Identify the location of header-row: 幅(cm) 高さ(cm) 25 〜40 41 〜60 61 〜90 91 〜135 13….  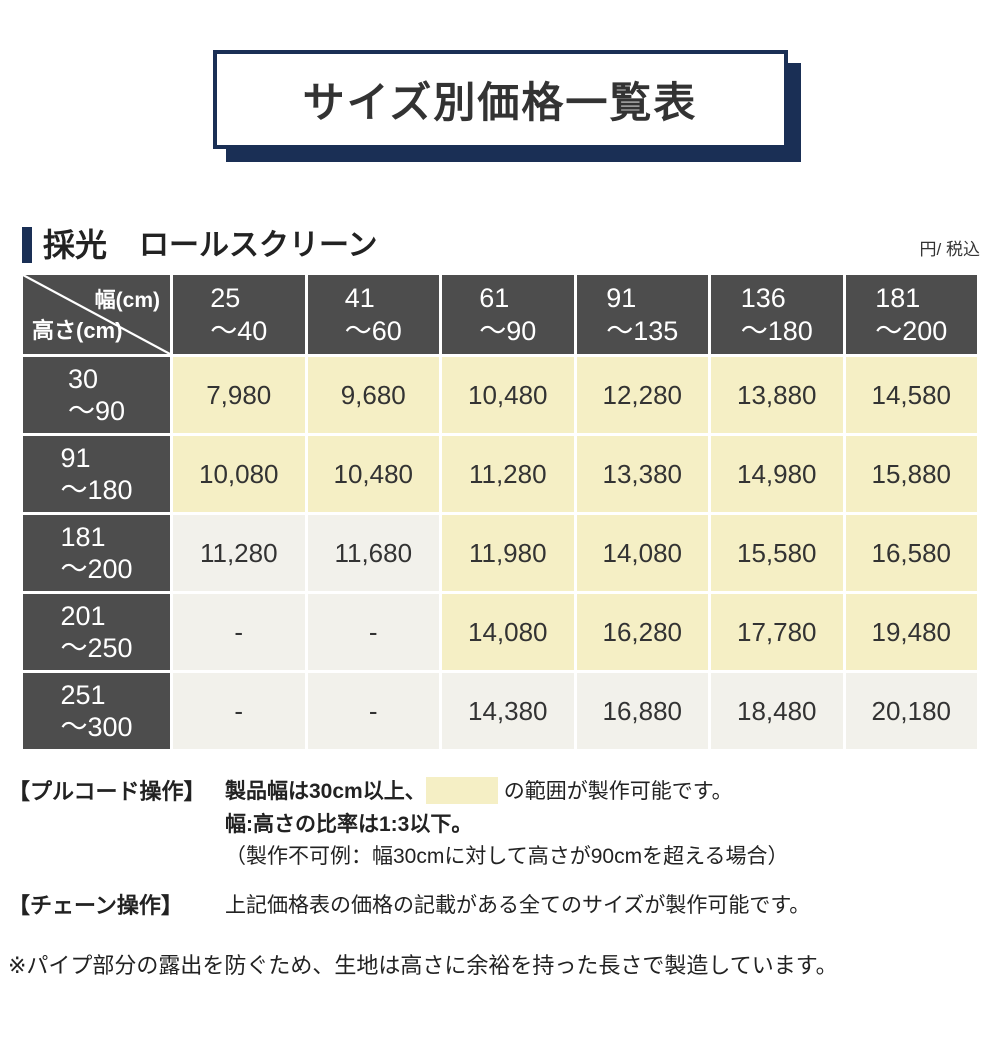
(500, 314).